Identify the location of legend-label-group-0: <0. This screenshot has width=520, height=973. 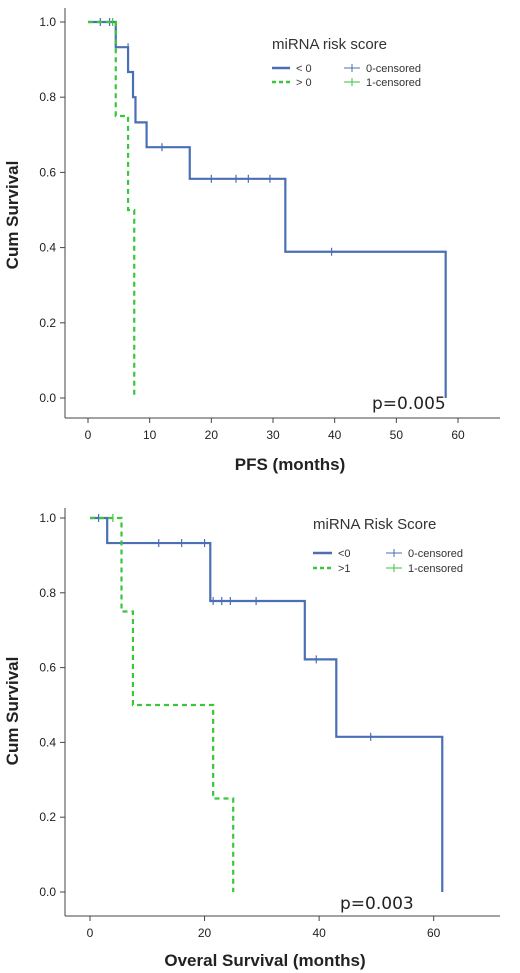
(344, 554).